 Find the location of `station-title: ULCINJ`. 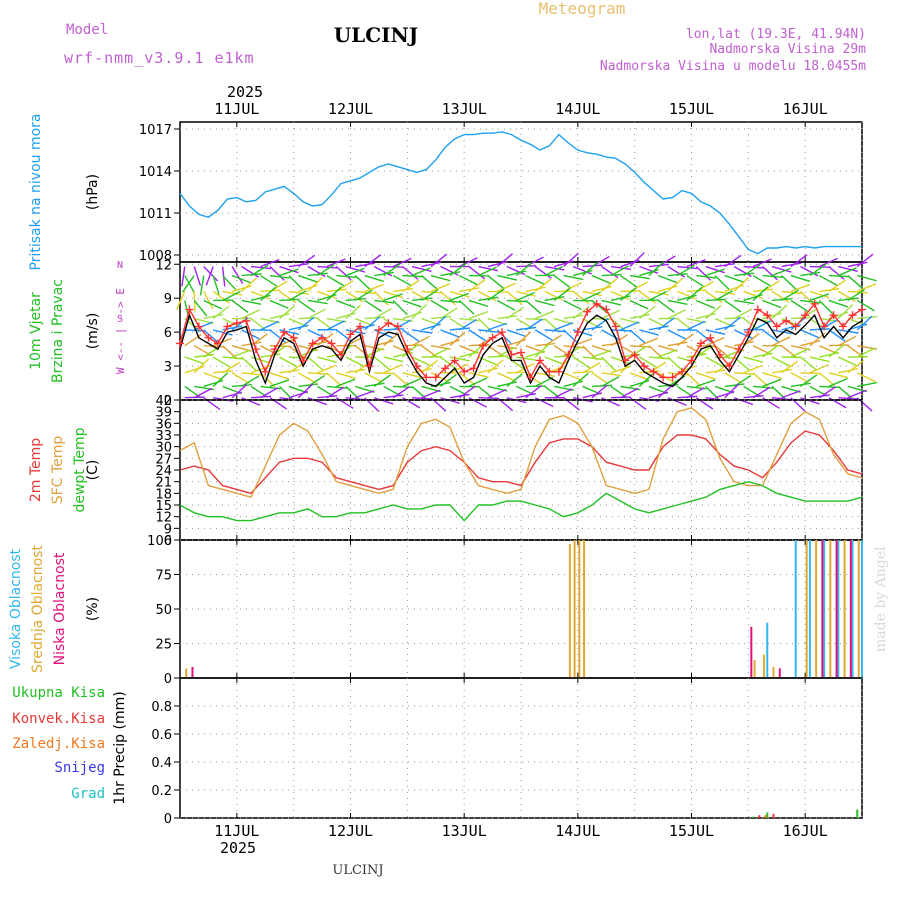

station-title: ULCINJ is located at coordinates (376, 35).